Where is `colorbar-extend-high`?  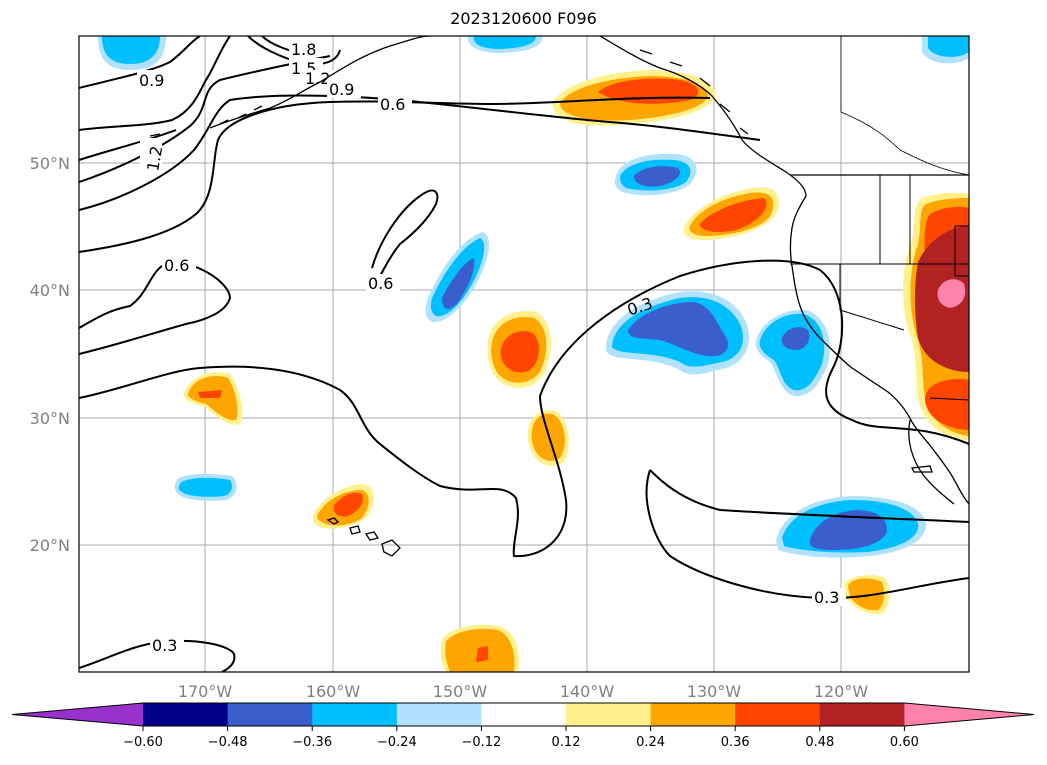 colorbar-extend-high is located at coordinates (969, 714).